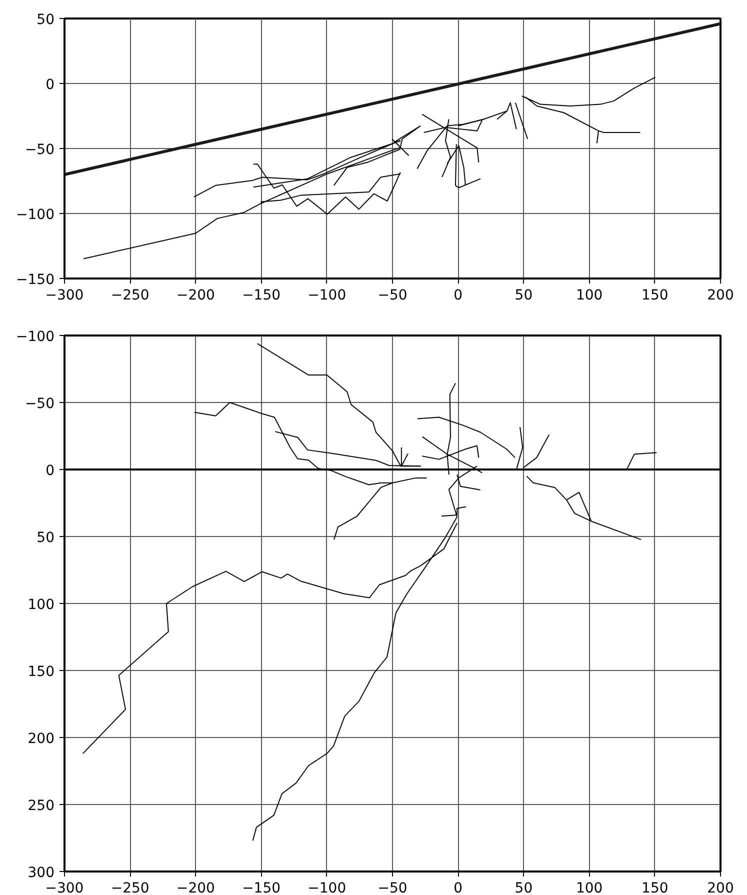 Image resolution: width=747 pixels, height=895 pixels. Describe the element at coordinates (35, 280) in the screenshot. I see `y-tick-label: −150` at that location.